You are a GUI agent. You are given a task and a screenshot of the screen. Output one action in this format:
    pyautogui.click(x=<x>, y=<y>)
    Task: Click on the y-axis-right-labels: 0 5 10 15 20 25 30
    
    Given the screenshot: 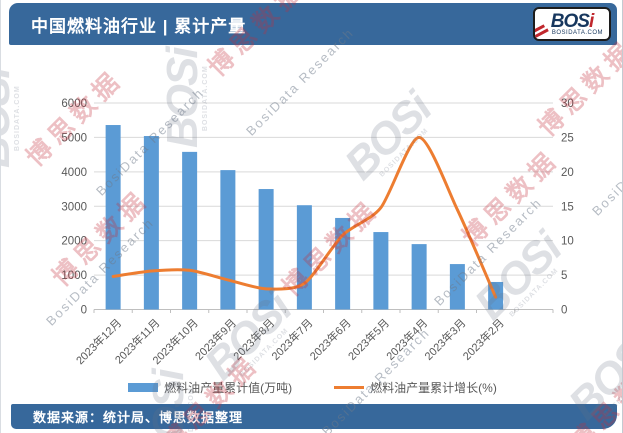 What is the action you would take?
    pyautogui.click(x=567, y=207)
    